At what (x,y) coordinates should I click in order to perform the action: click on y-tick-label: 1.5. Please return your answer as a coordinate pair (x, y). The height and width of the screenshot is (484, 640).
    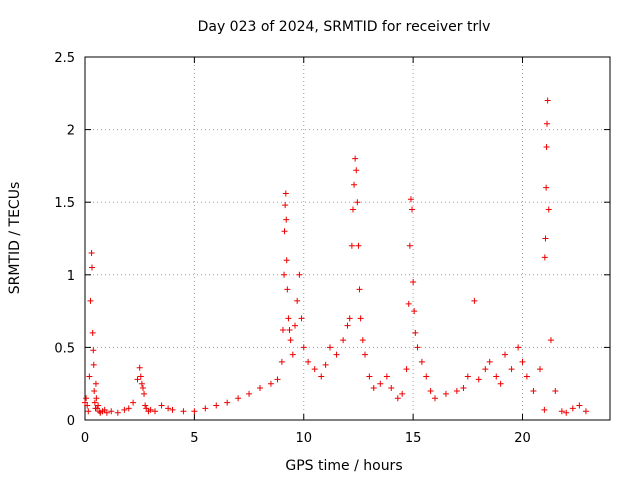
    Looking at the image, I should click on (64, 203).